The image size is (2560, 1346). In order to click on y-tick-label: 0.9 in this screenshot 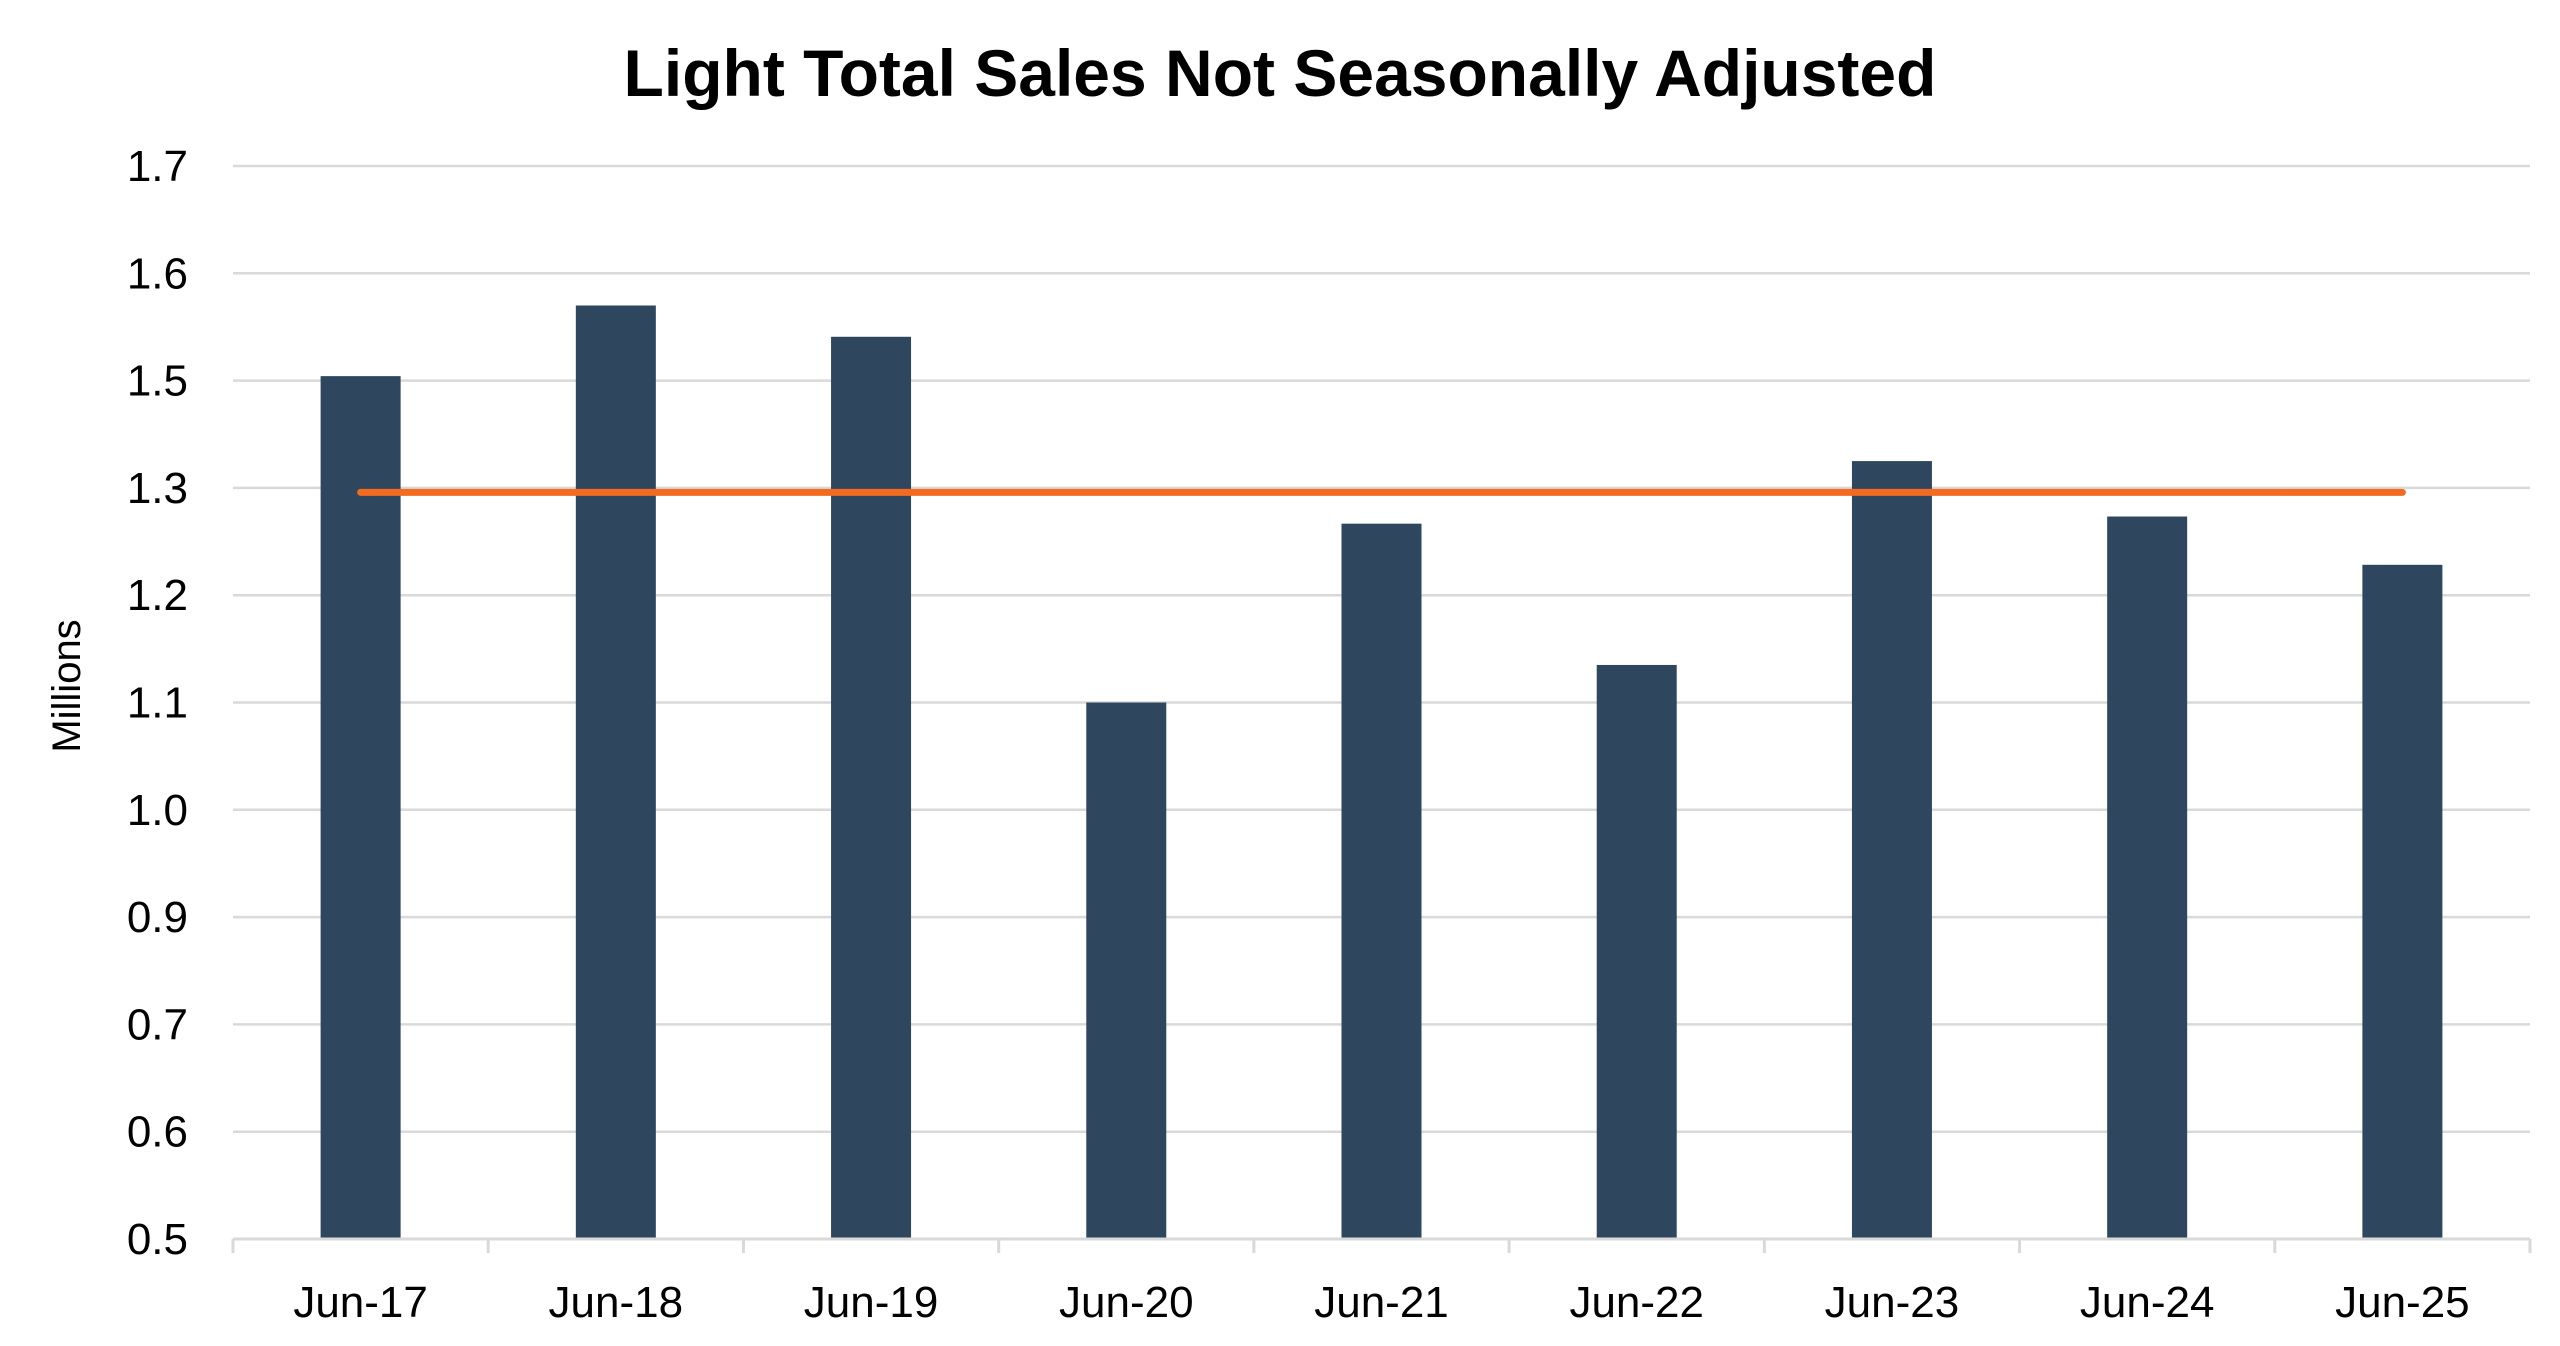, I will do `click(157, 917)`.